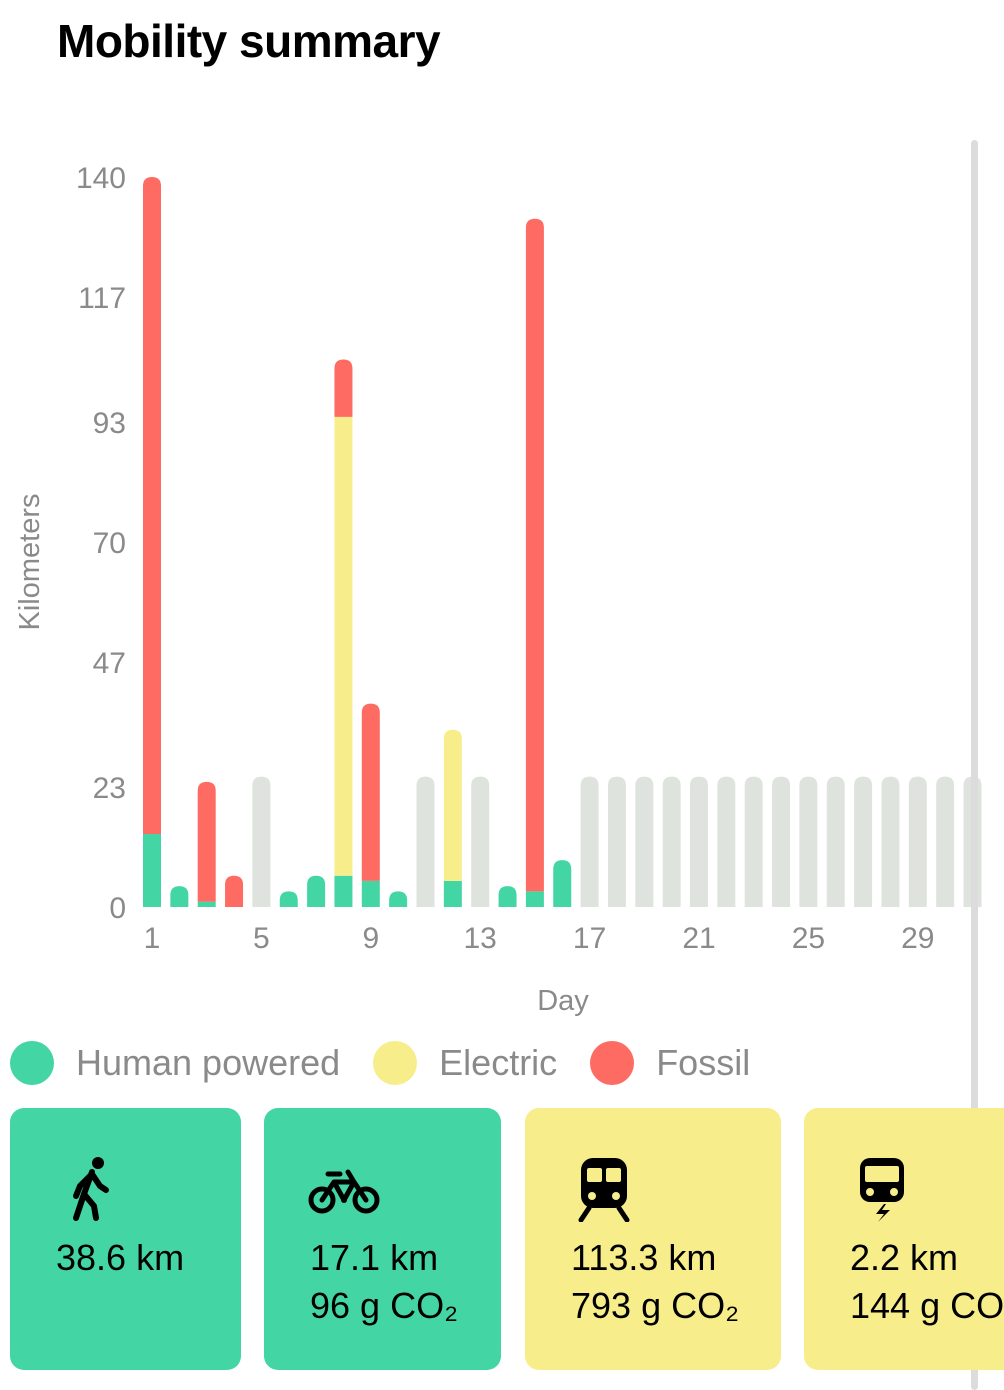 The height and width of the screenshot is (1390, 1004). I want to click on vertical-scrollbar, so click(974, 765).